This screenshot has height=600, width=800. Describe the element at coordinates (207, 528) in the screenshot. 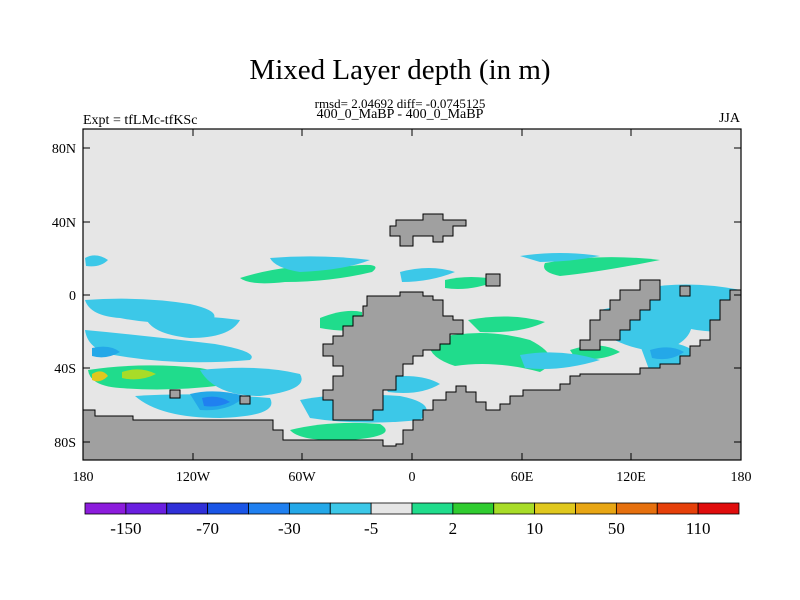

I see `colorbar-label: -70` at that location.